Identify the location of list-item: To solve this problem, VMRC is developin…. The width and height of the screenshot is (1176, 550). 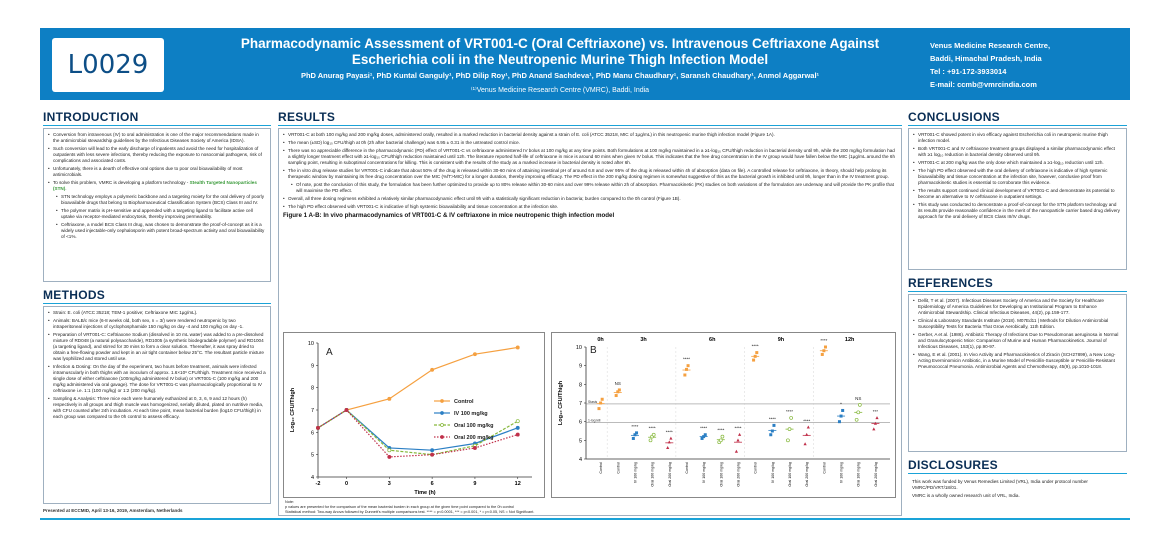
(157, 186).